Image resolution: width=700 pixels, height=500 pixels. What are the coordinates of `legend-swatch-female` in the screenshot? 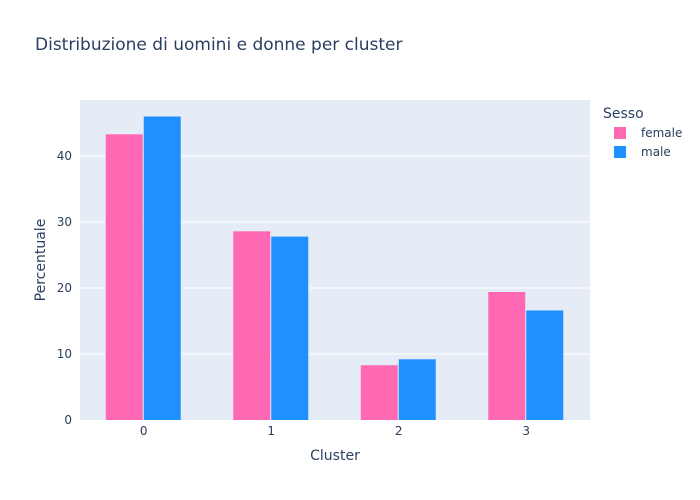 It's located at (620, 133).